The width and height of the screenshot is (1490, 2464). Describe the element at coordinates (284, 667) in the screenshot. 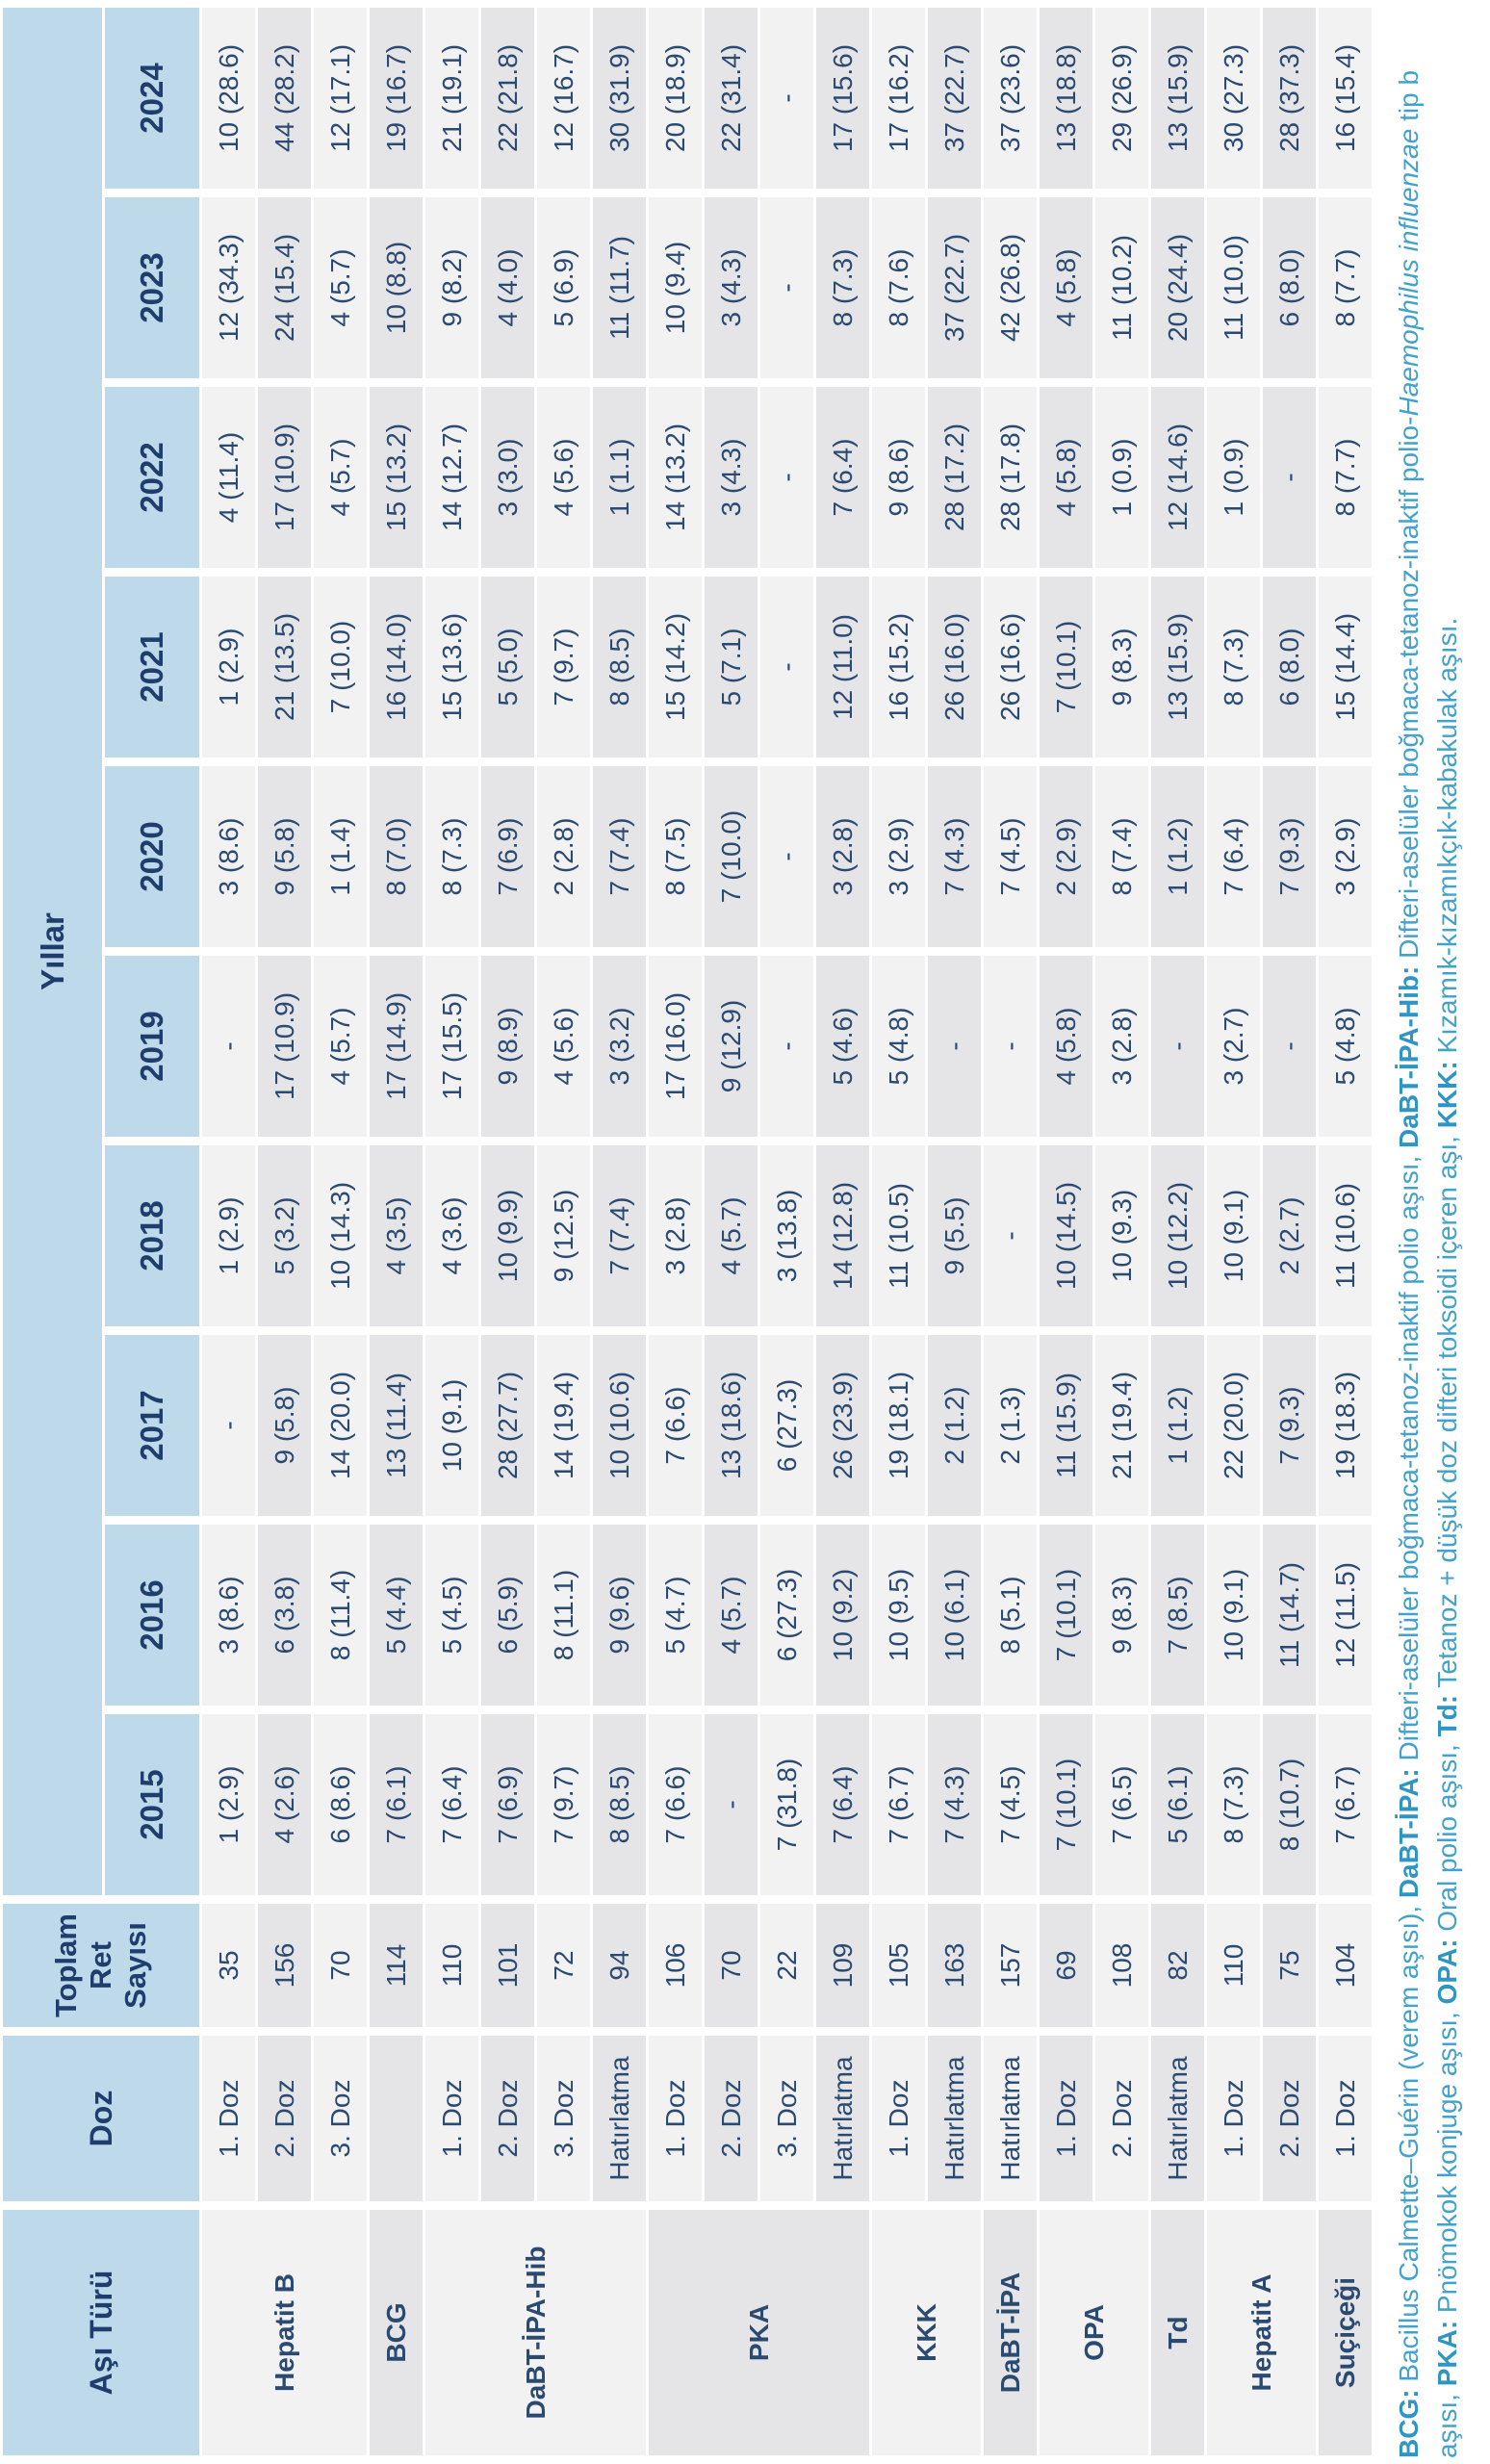

I see `cell-value: 21 (13.5)` at that location.